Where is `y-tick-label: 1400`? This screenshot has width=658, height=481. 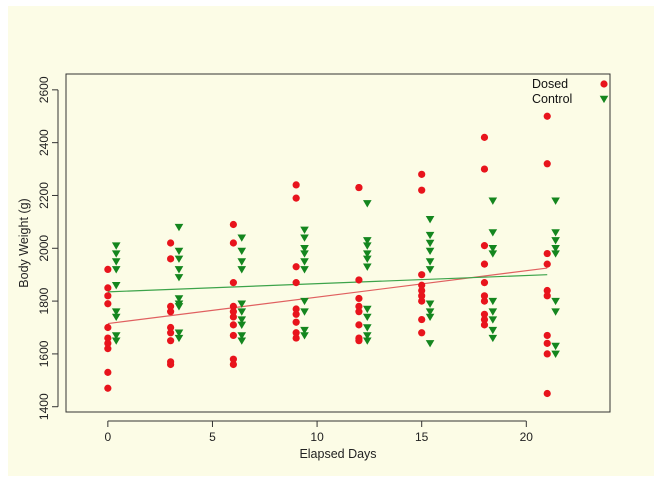 y-tick-label: 1400 is located at coordinates (44, 406).